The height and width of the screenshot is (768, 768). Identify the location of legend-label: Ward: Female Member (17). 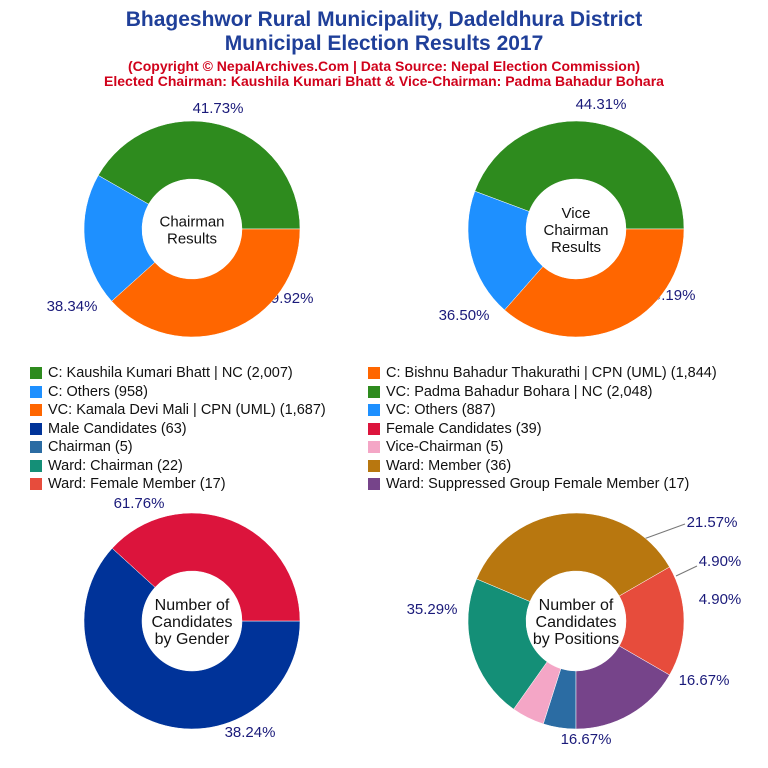
(137, 484).